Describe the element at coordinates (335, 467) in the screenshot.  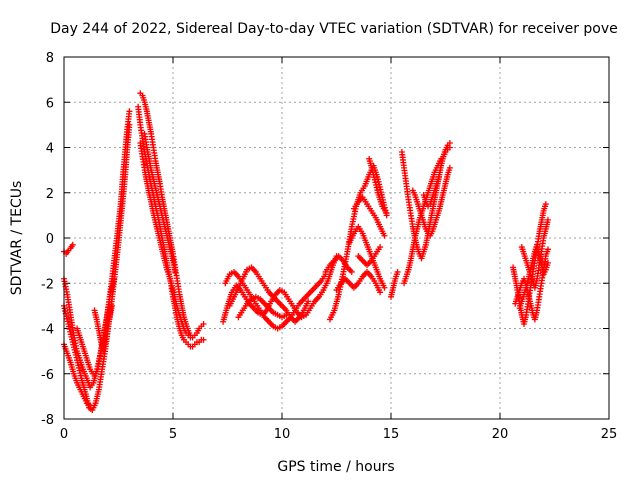
I see `x-axis-label: GPS time / hours` at that location.